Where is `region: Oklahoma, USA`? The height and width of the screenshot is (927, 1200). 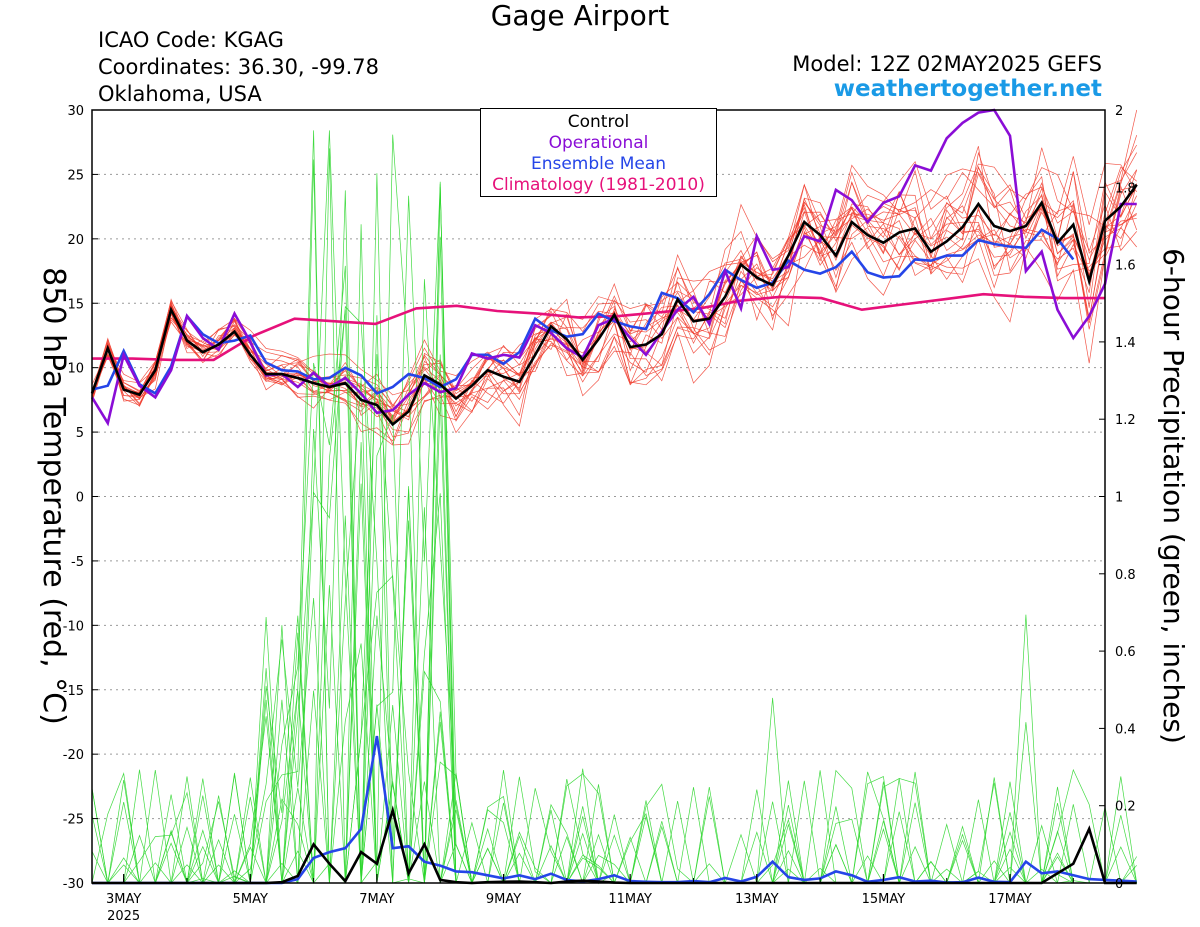
region: Oklahoma, USA is located at coordinates (180, 94).